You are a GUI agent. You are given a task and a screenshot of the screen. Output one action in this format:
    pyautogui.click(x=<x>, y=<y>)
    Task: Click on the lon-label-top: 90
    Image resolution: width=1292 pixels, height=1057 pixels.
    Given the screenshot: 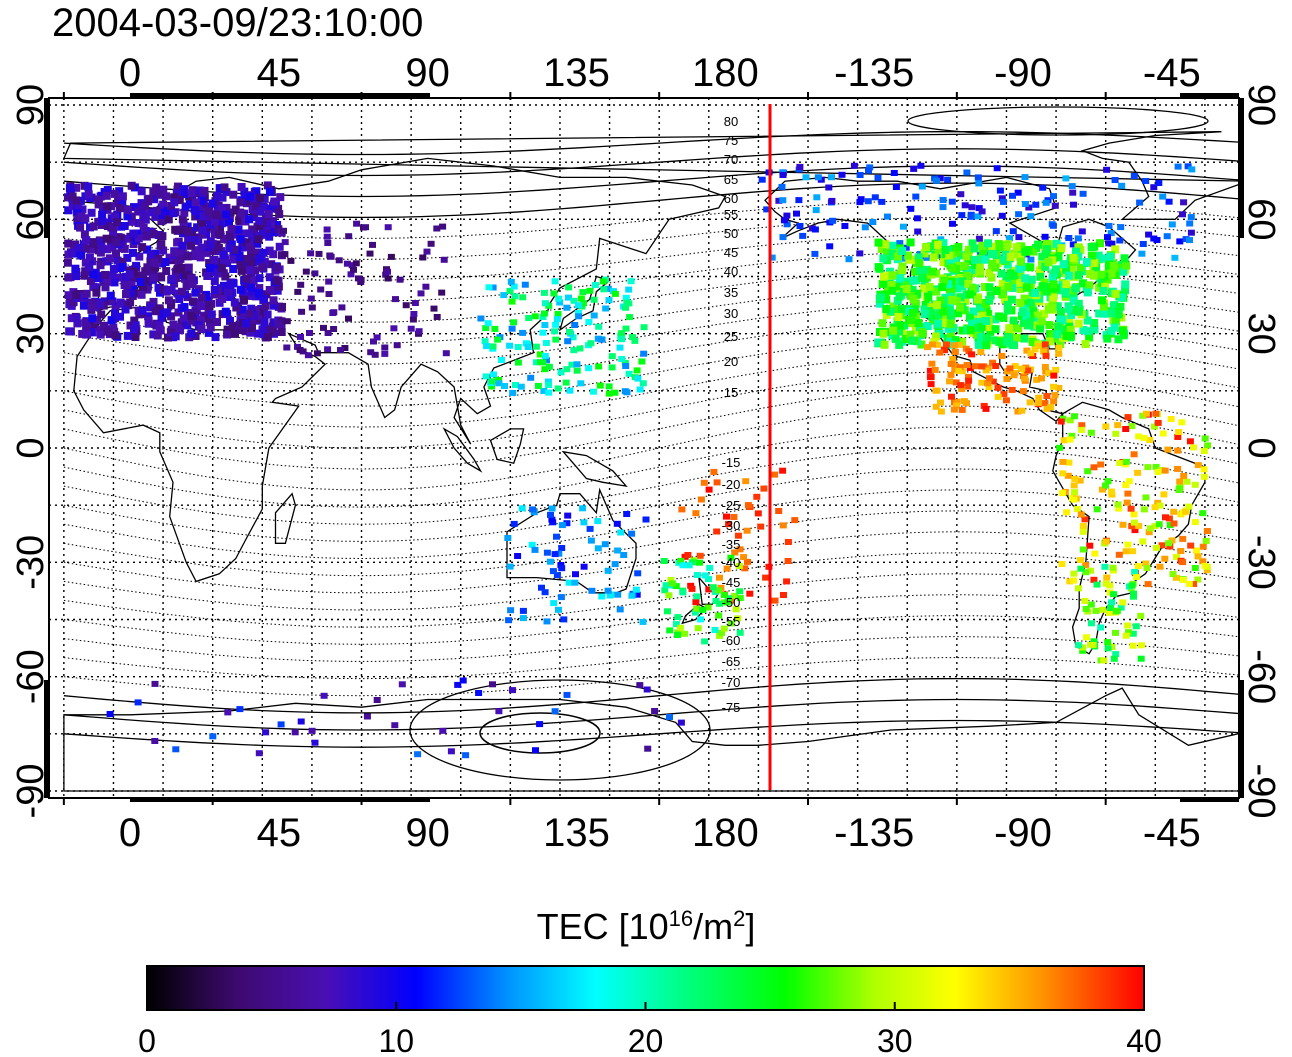 What is the action you would take?
    pyautogui.click(x=427, y=73)
    